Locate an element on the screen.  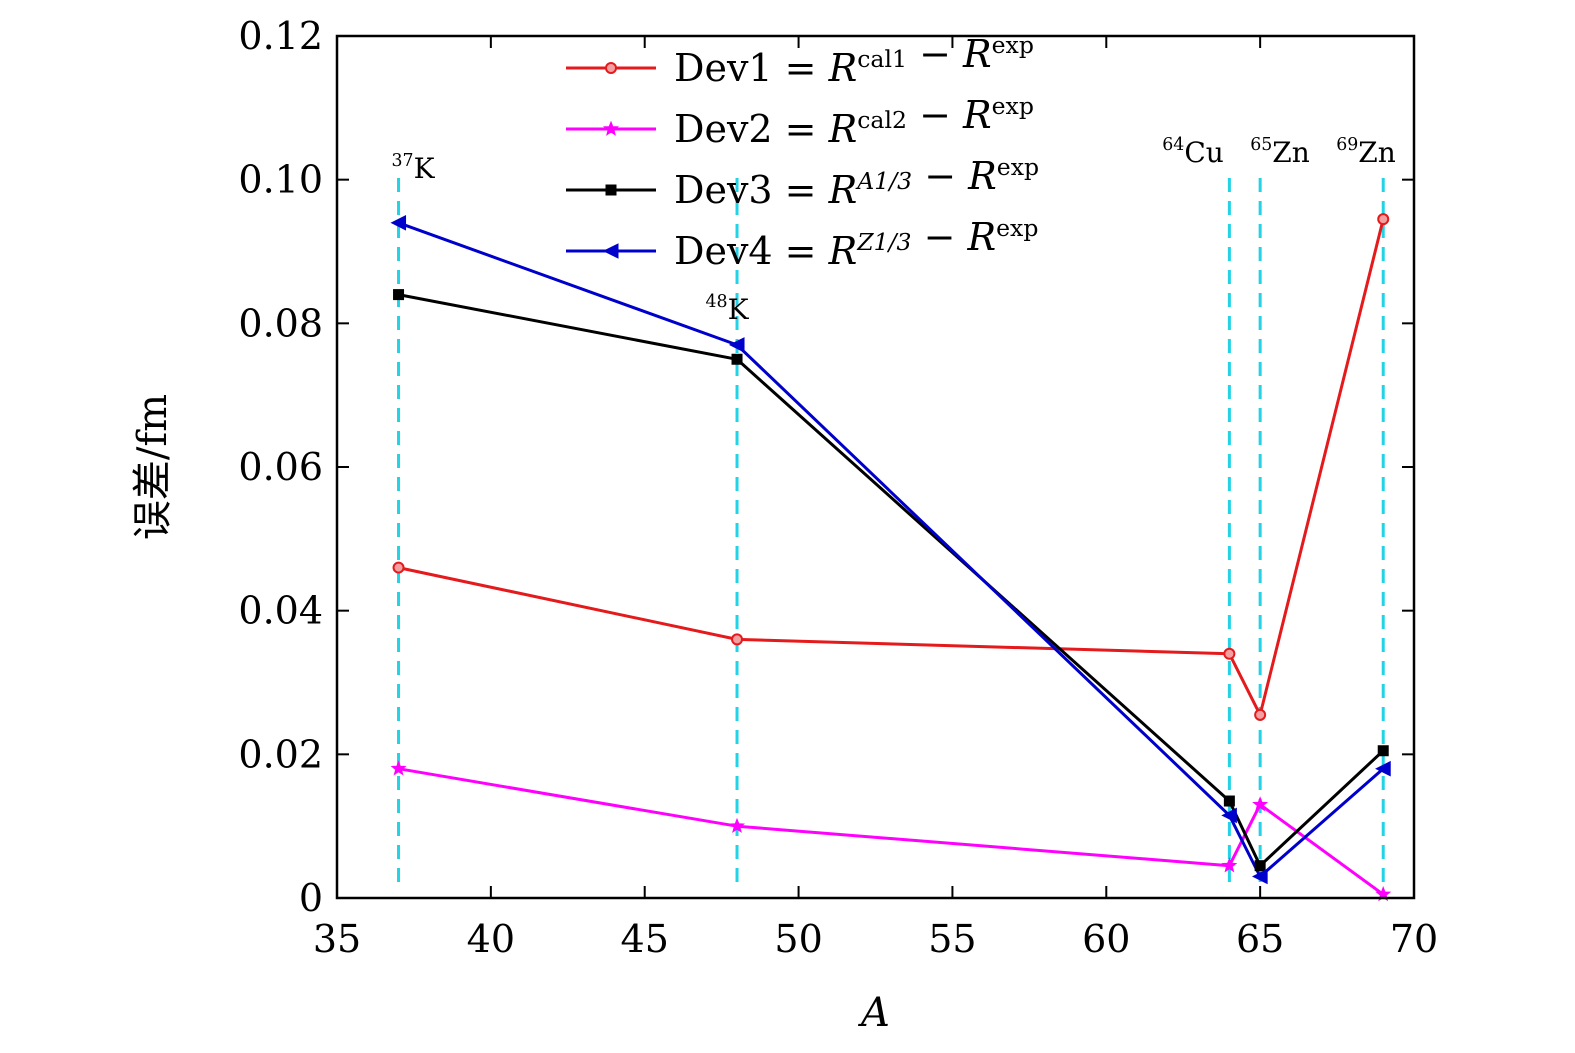
legend-item-dev4: Dev4 = RZ1/3 − Rexp is located at coordinates (802, 243).